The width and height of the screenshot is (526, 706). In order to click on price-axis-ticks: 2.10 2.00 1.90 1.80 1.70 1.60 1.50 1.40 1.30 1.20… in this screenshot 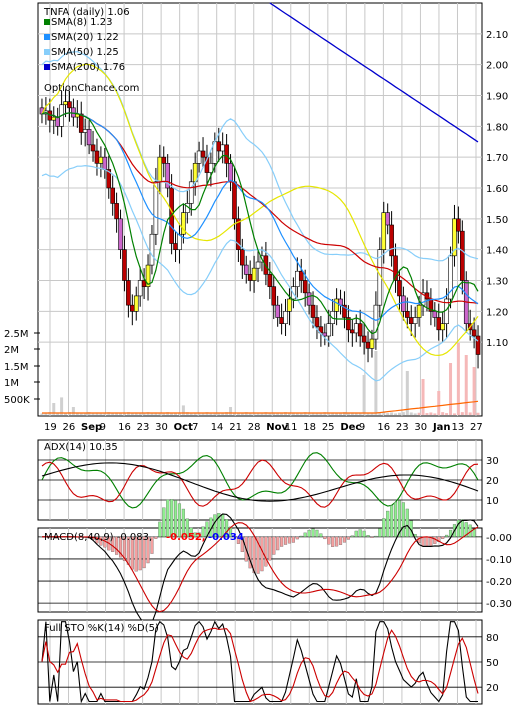, I will do `click(497, 189)`.